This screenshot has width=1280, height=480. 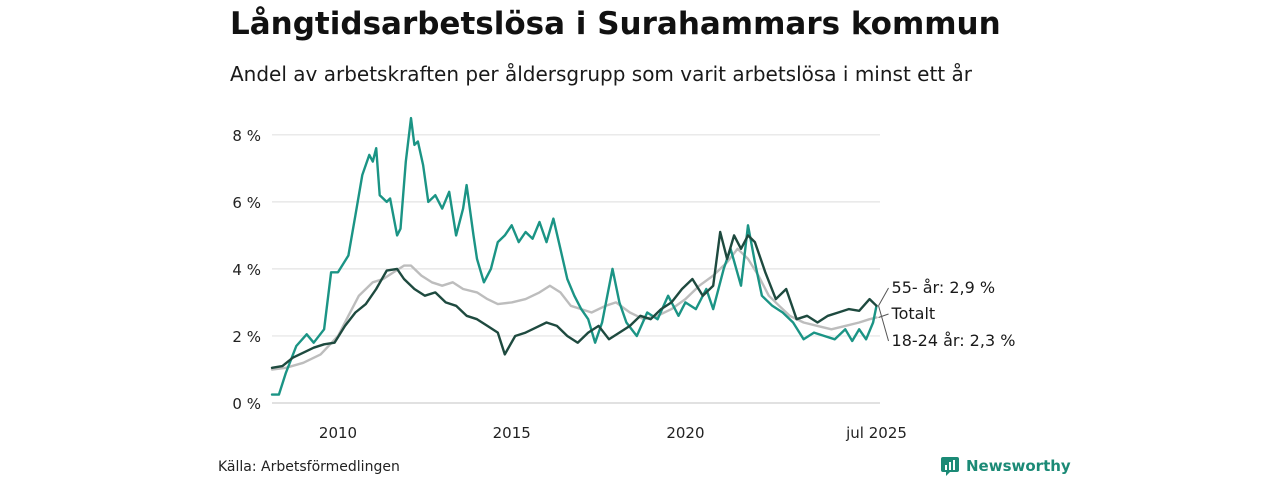 I want to click on series-line-55-r, so click(x=574, y=299).